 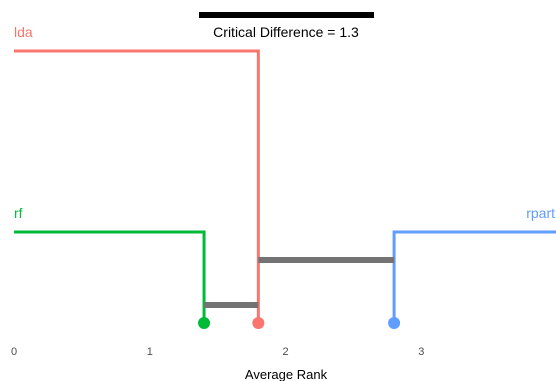 What do you see at coordinates (14, 352) in the screenshot?
I see `x-tick-label-0: 0` at bounding box center [14, 352].